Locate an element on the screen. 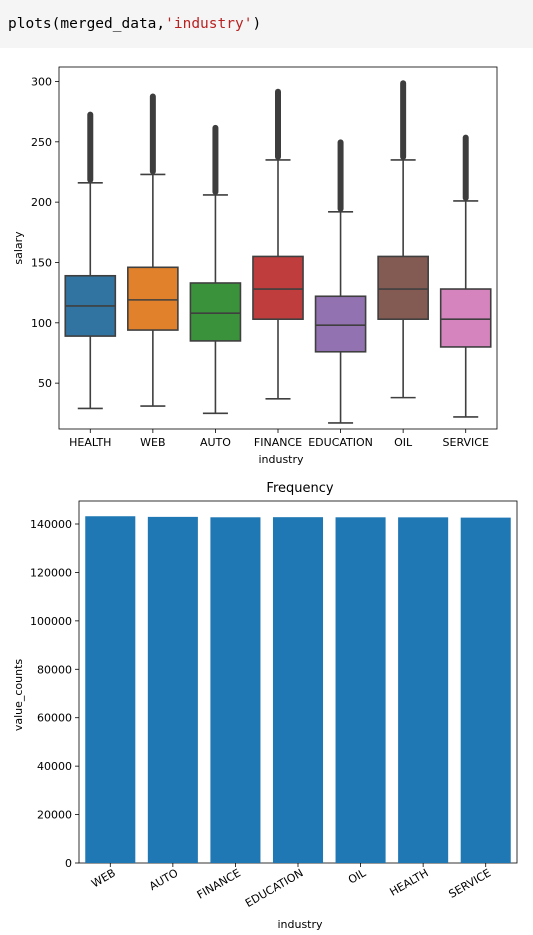 The width and height of the screenshot is (533, 935). boxplot-ytick-label: 200 is located at coordinates (41, 202).